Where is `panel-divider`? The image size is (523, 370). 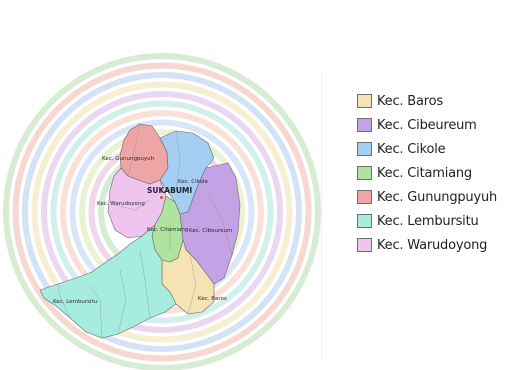 panel-divider is located at coordinates (321, 215).